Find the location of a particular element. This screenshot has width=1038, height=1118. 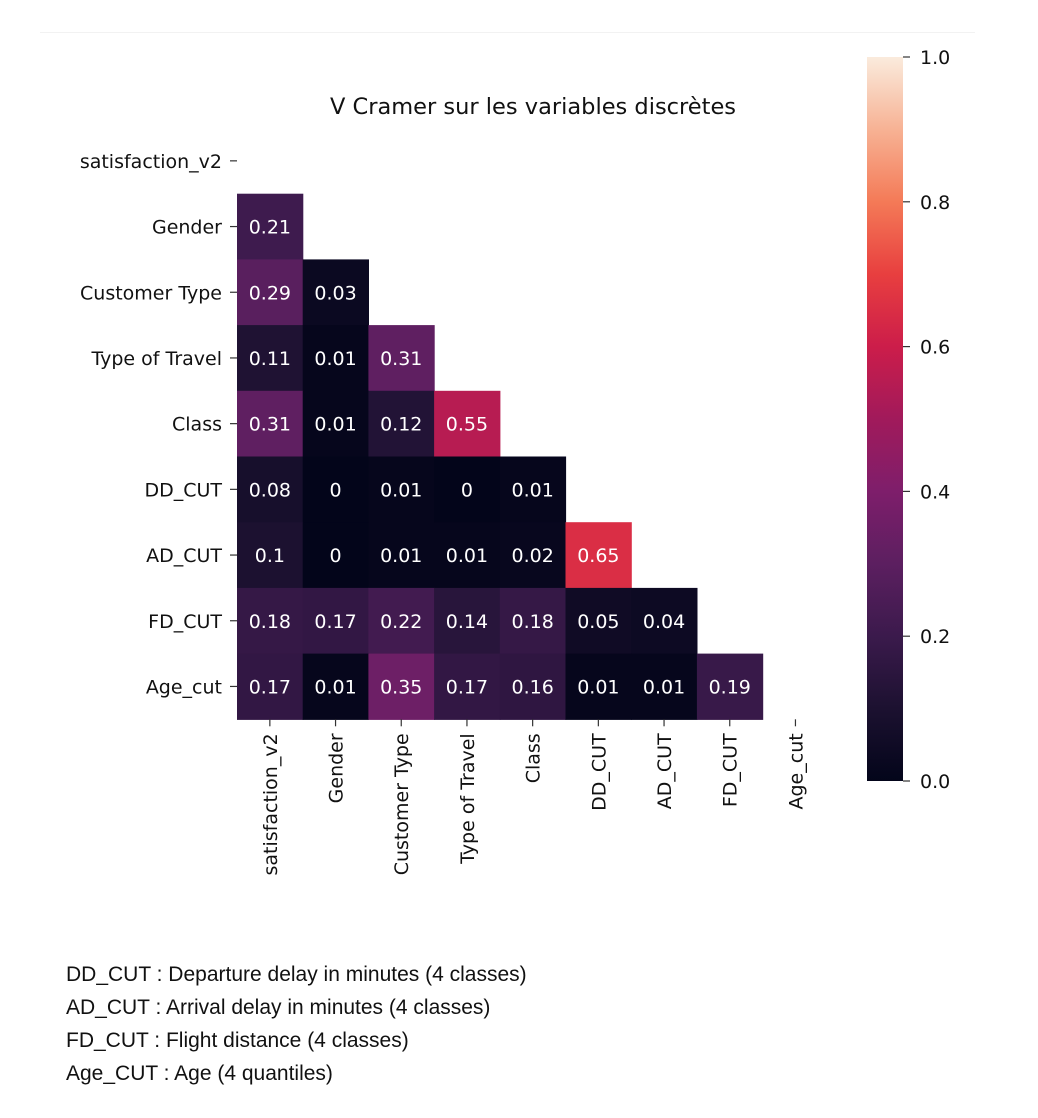

cell-value-label: 0.29 is located at coordinates (270, 293).